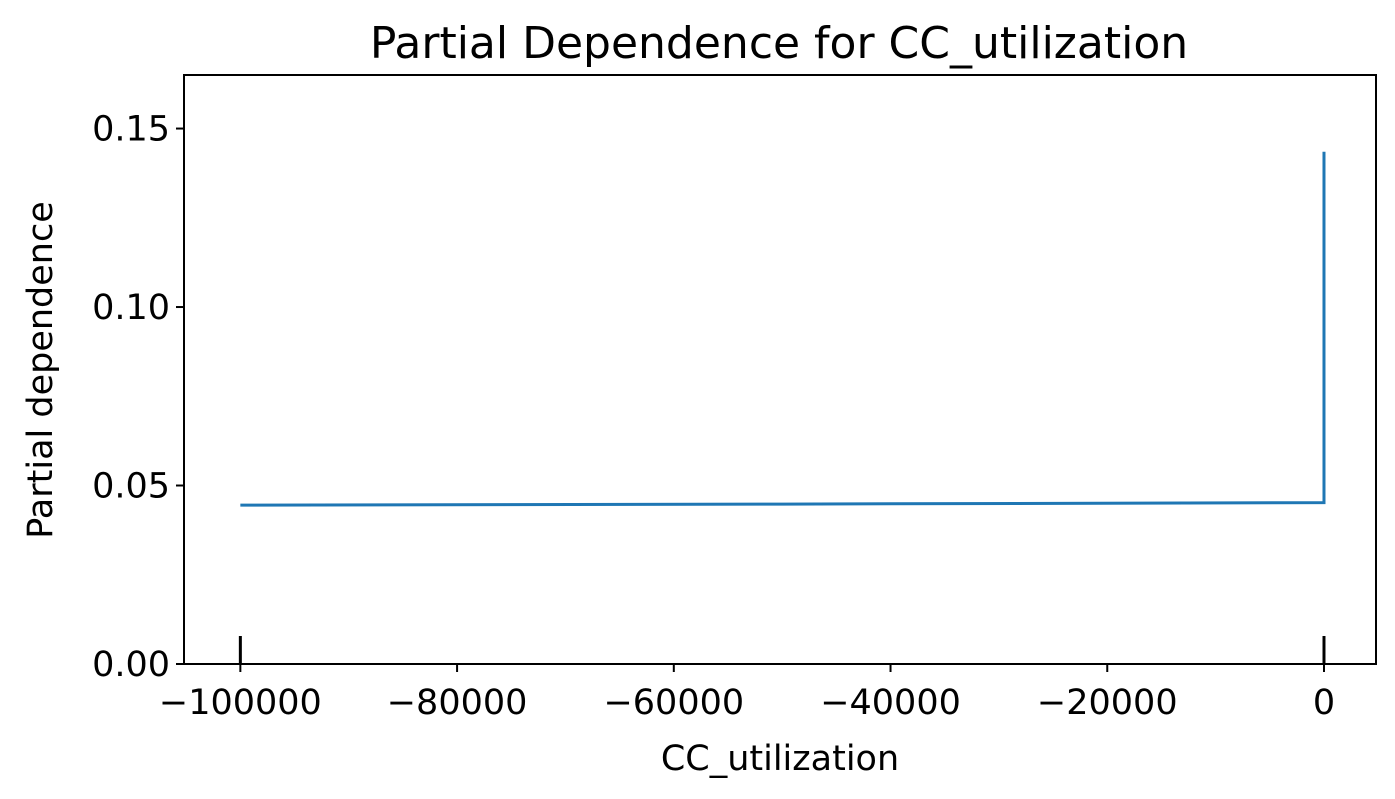 This screenshot has height=799, width=1395. What do you see at coordinates (747, 693) in the screenshot?
I see `x-axis: −100000 −80000 −60000 −40000 −20000 0` at bounding box center [747, 693].